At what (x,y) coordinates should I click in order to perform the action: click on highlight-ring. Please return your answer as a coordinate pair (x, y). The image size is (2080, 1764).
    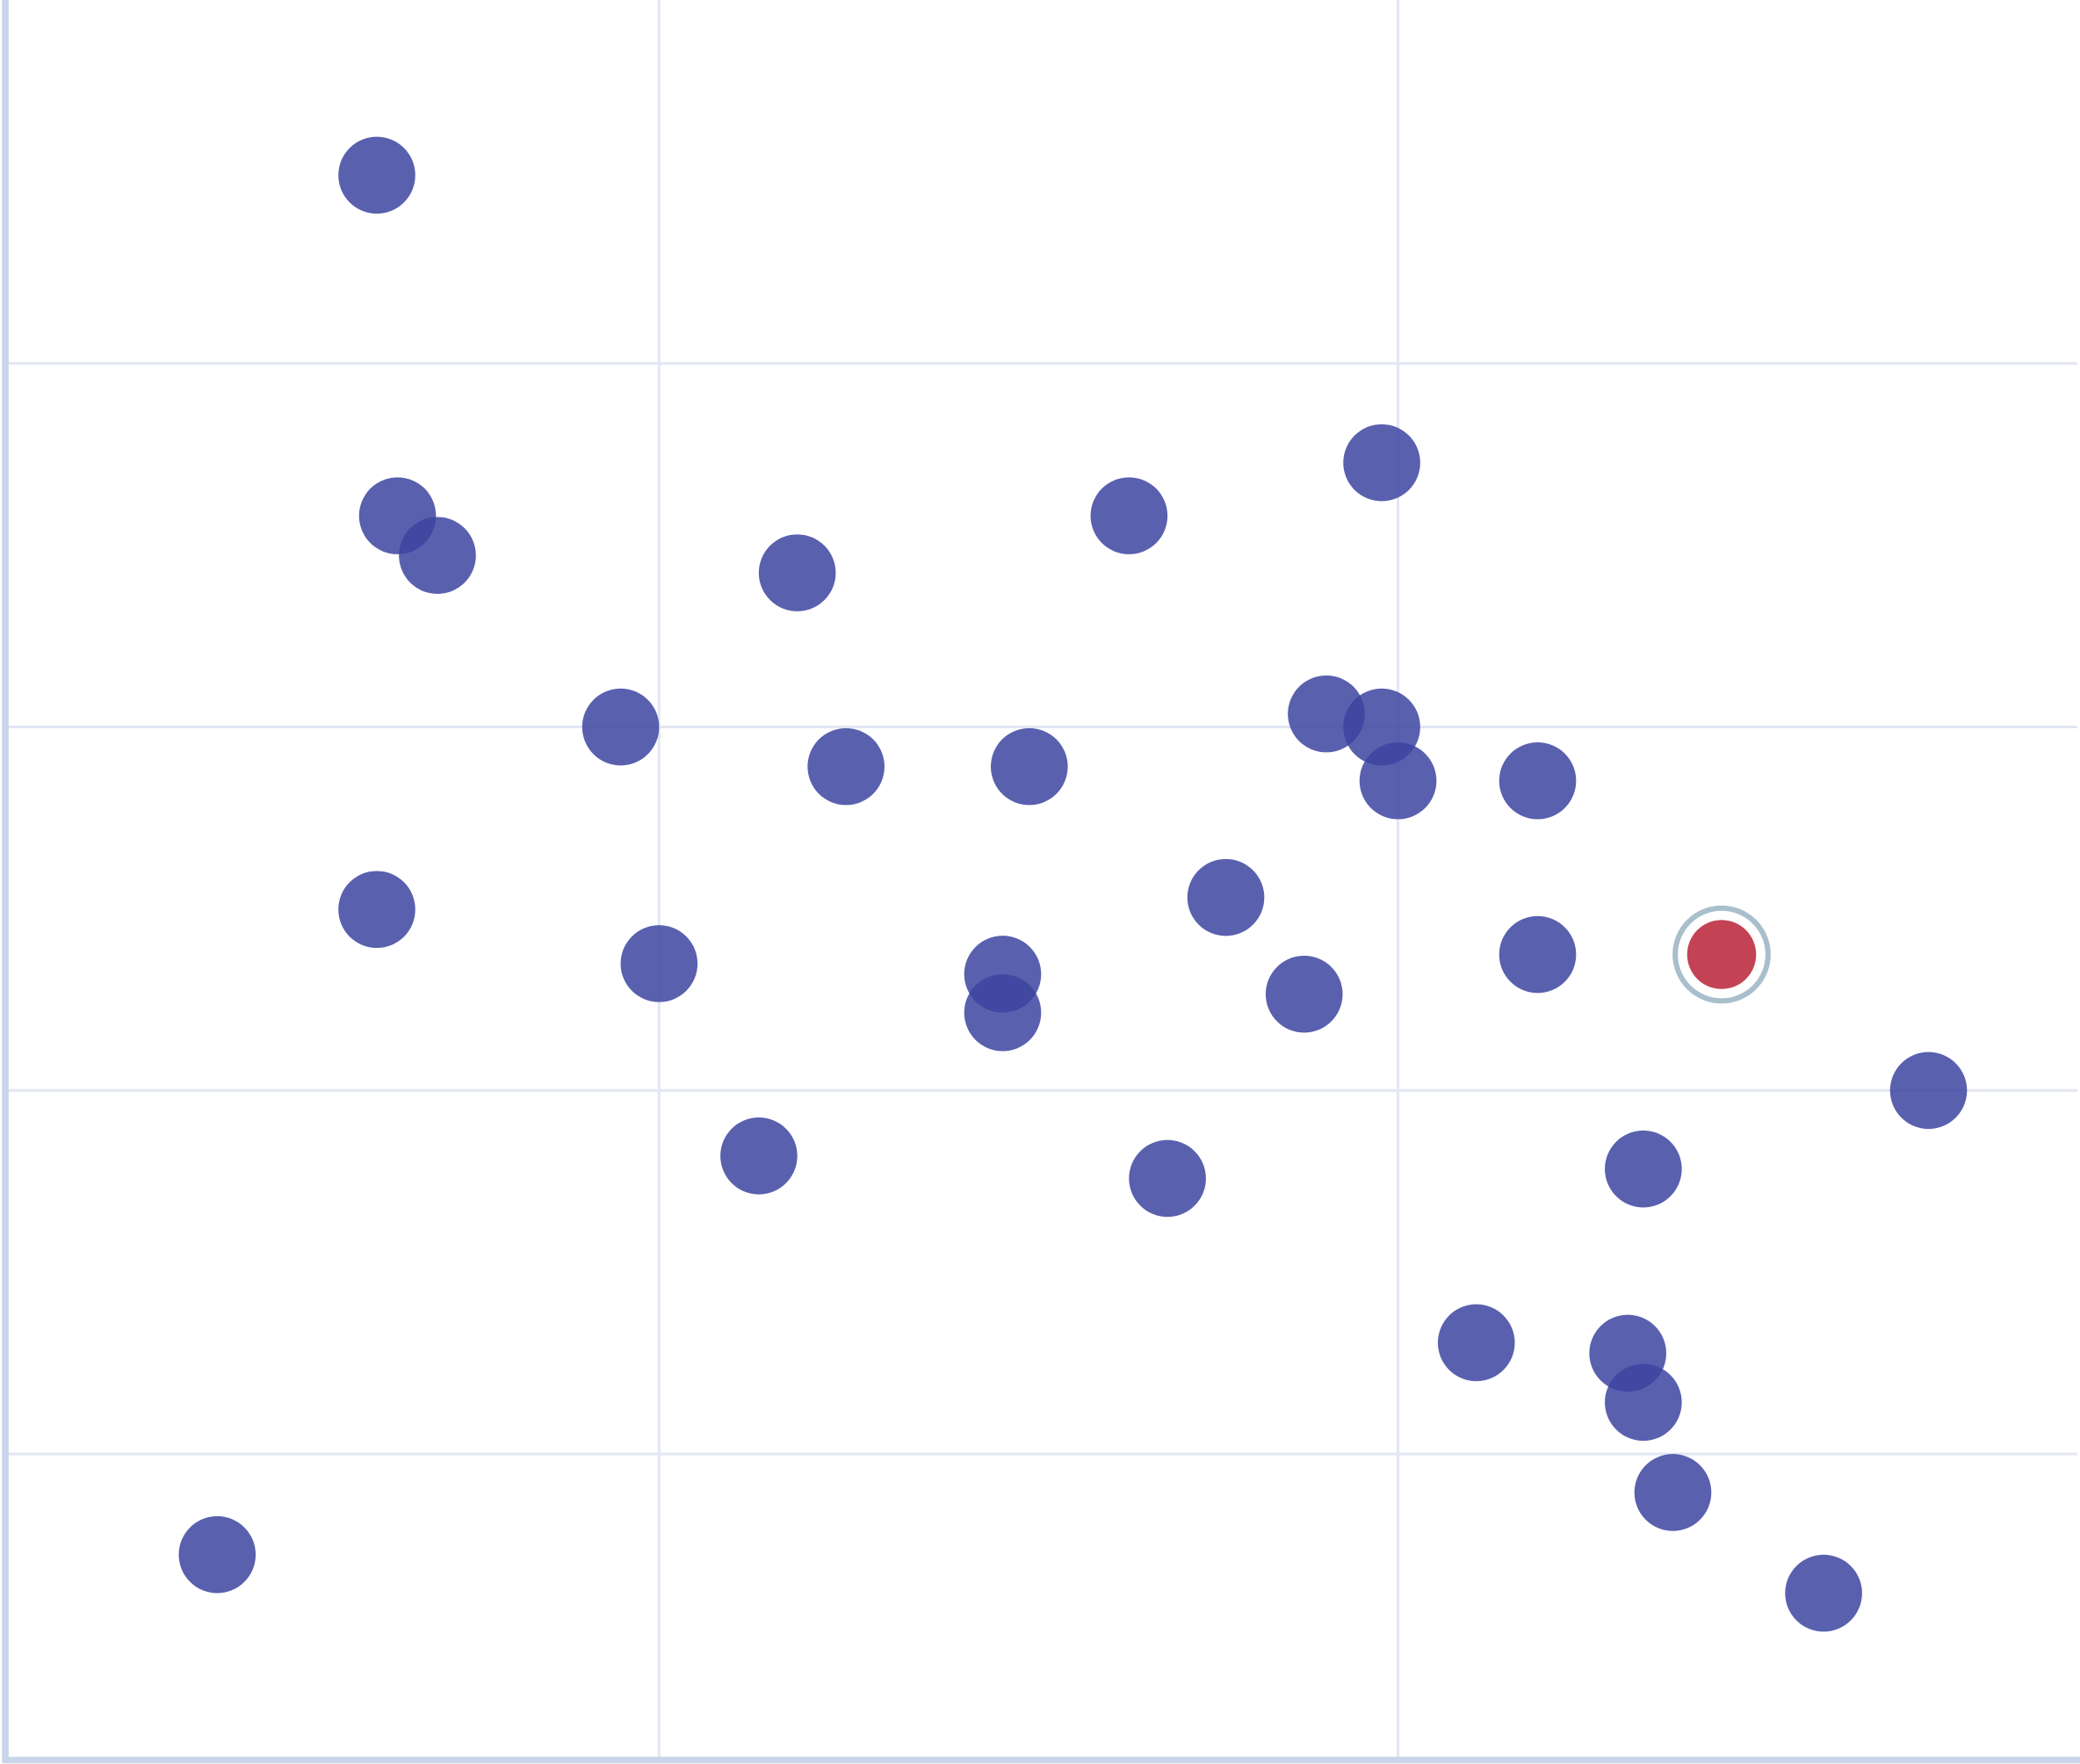
    Looking at the image, I should click on (1721, 955).